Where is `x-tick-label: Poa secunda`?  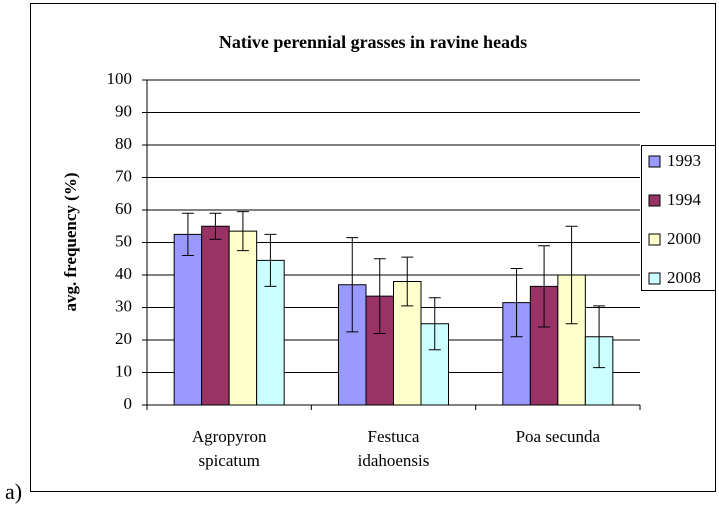 x-tick-label: Poa secunda is located at coordinates (558, 436).